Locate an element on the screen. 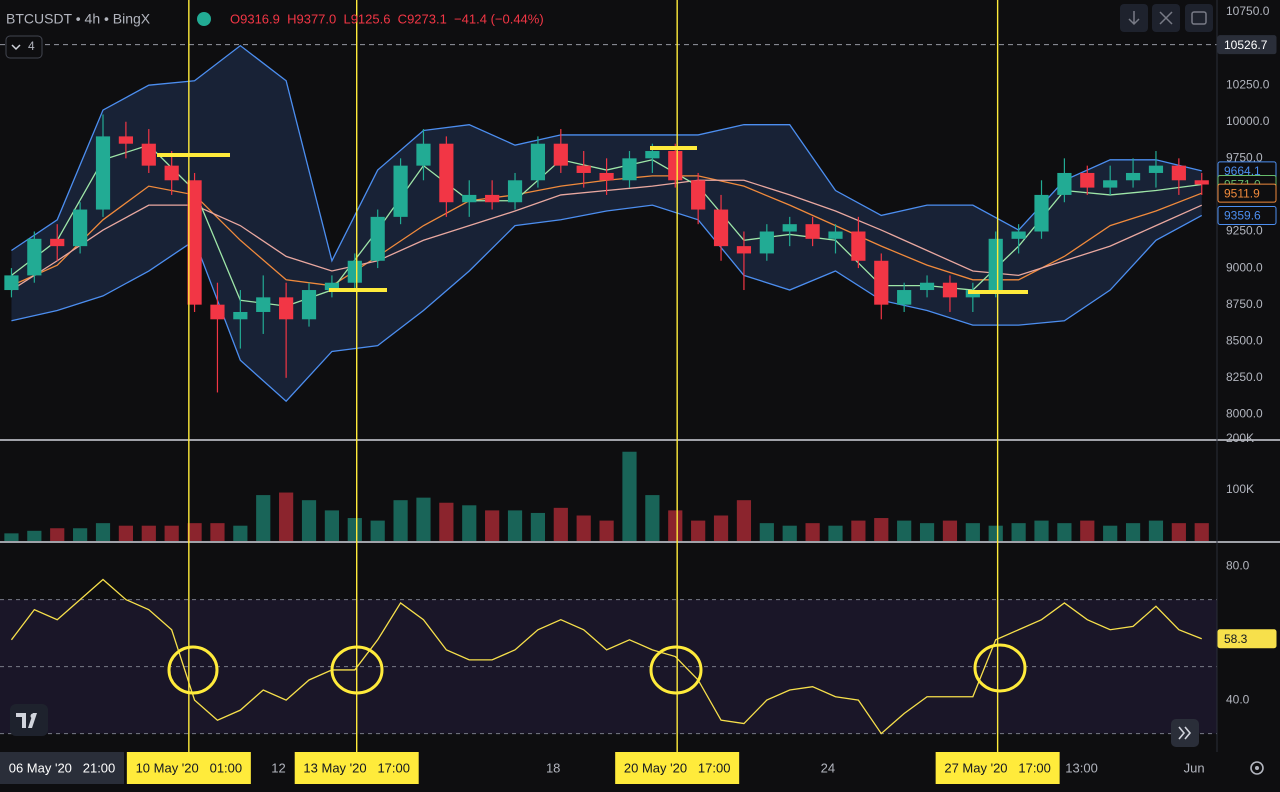 This screenshot has height=792, width=1280. maximize-icon is located at coordinates (1199, 18).